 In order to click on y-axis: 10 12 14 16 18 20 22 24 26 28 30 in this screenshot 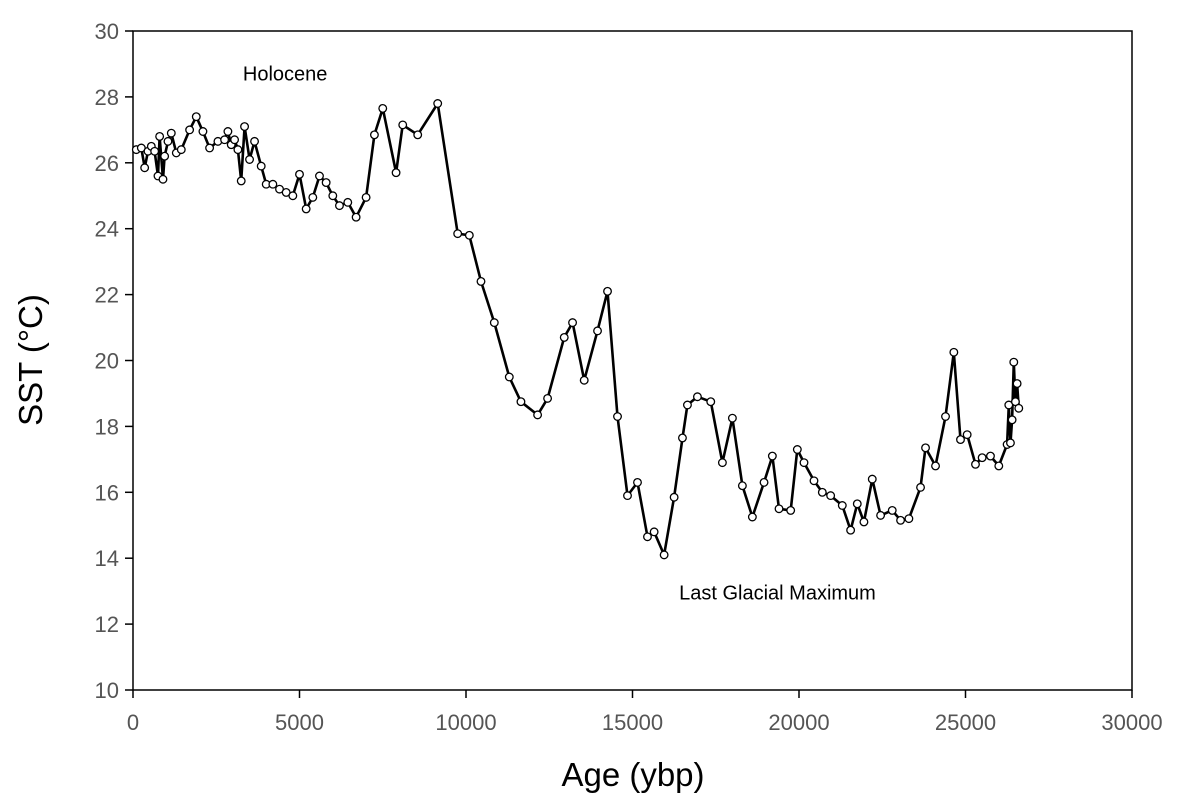, I will do `click(114, 361)`.